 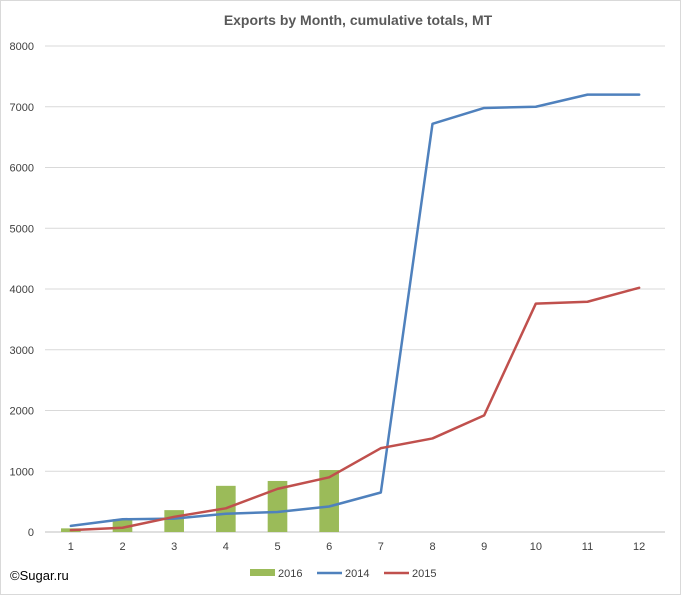 I want to click on x-tick-label: 6, so click(x=329, y=547).